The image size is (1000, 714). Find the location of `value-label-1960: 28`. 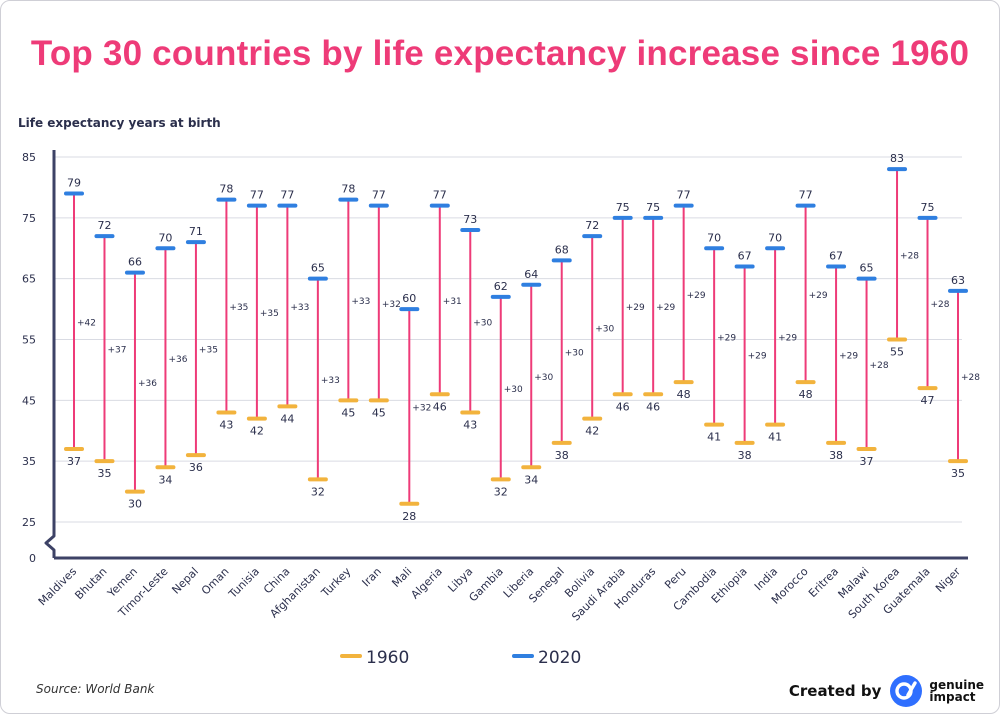

value-label-1960: 28 is located at coordinates (409, 516).